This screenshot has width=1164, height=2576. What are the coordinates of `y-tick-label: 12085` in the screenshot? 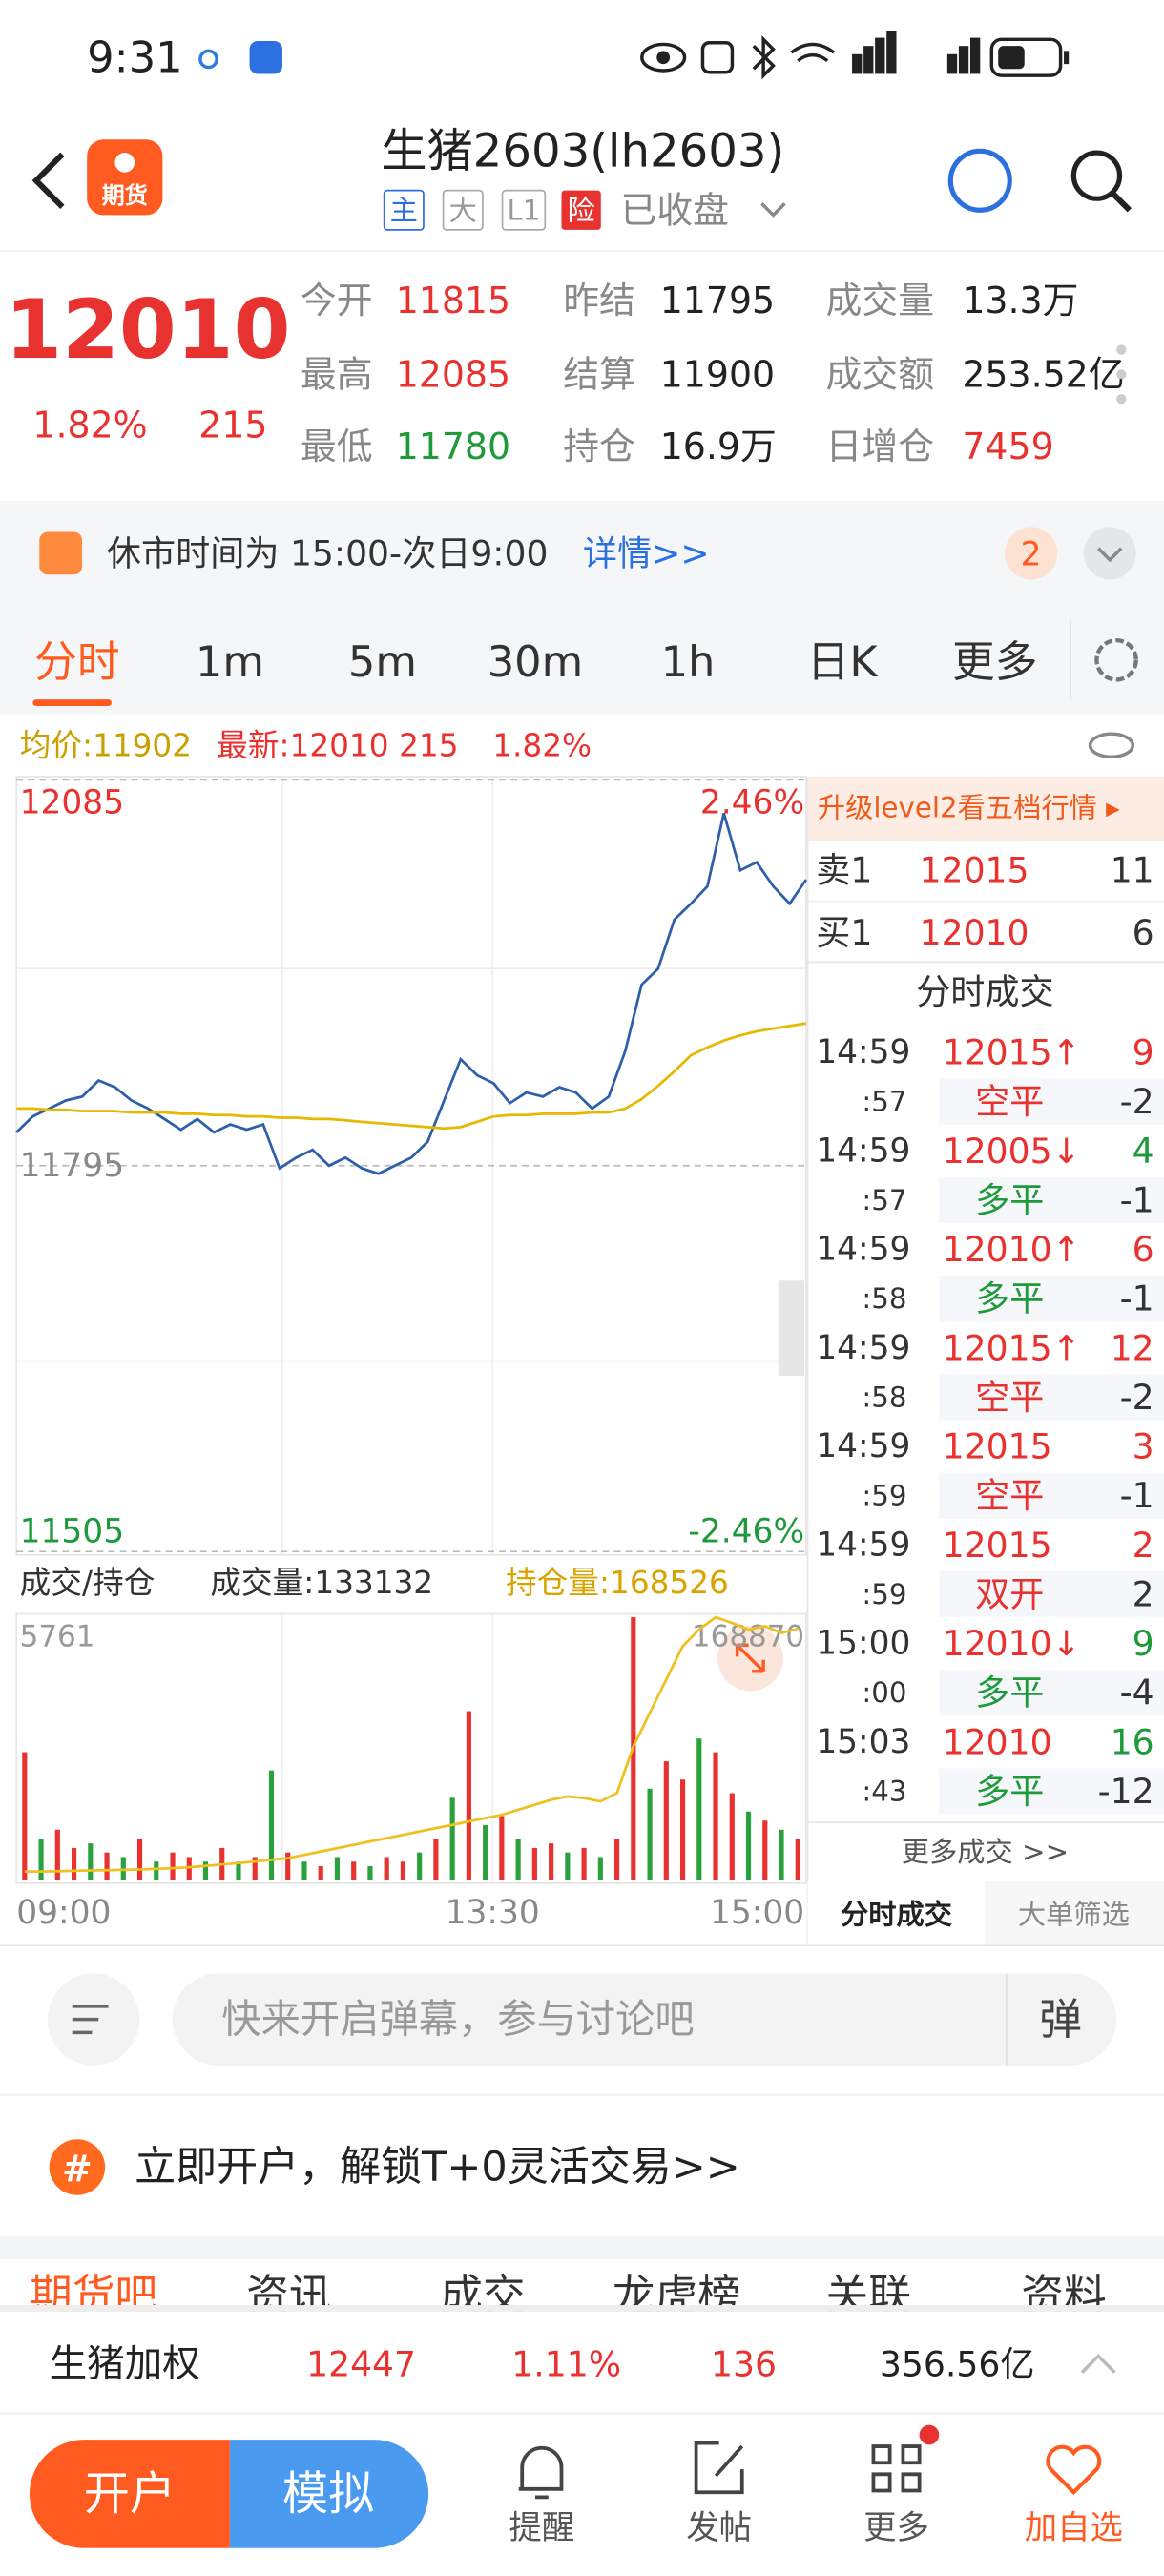 It's located at (72, 802).